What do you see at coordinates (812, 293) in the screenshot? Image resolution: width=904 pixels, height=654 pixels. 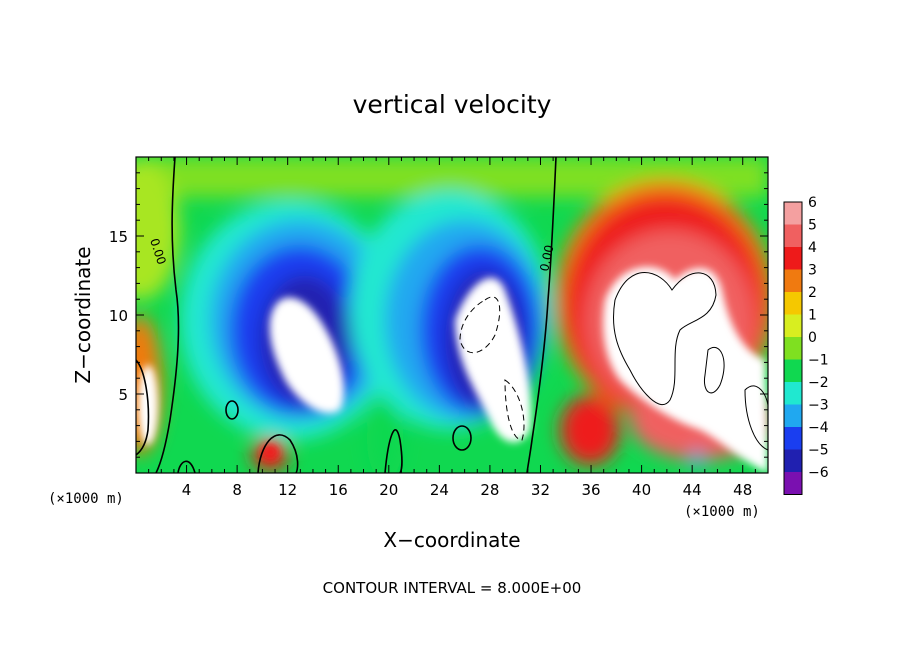 I see `colorbar-label: 2` at bounding box center [812, 293].